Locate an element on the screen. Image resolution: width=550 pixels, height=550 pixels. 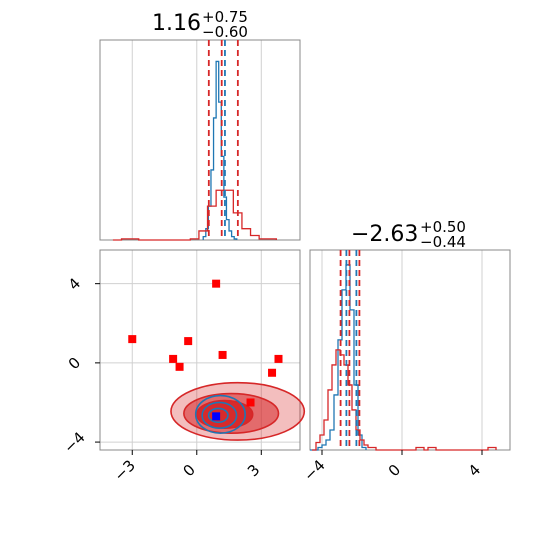
title-p2-main: −2.63 is located at coordinates (384, 234).